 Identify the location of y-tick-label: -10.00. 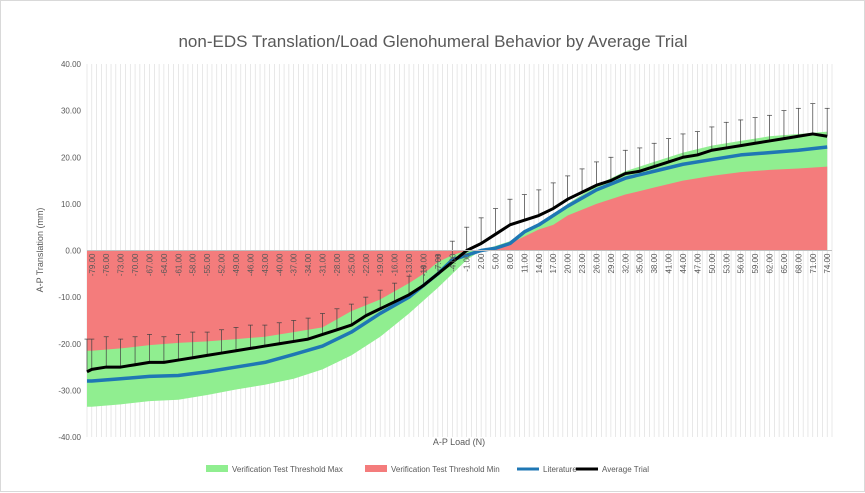
(69, 297).